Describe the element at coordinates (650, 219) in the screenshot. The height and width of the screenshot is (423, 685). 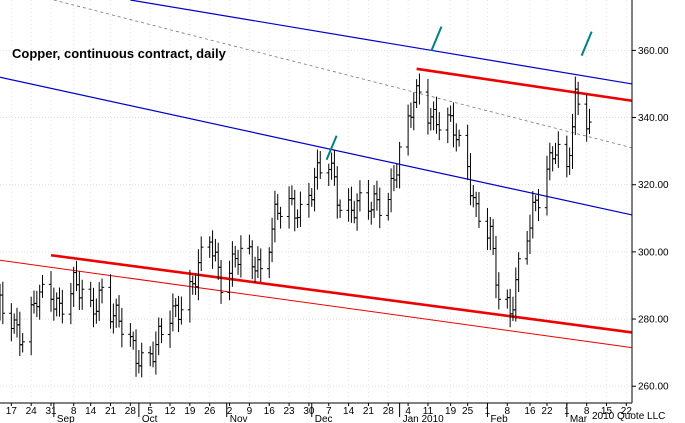
I see `y-axis: 260.00 280.00 300.00 320.00 340.00 360.00` at that location.